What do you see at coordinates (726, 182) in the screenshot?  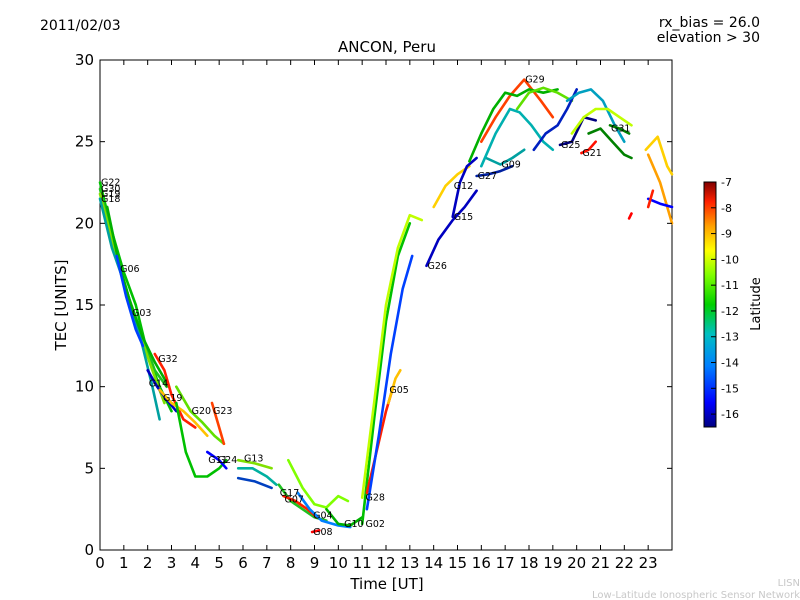 I see `colorbar-tick-label: -7` at bounding box center [726, 182].